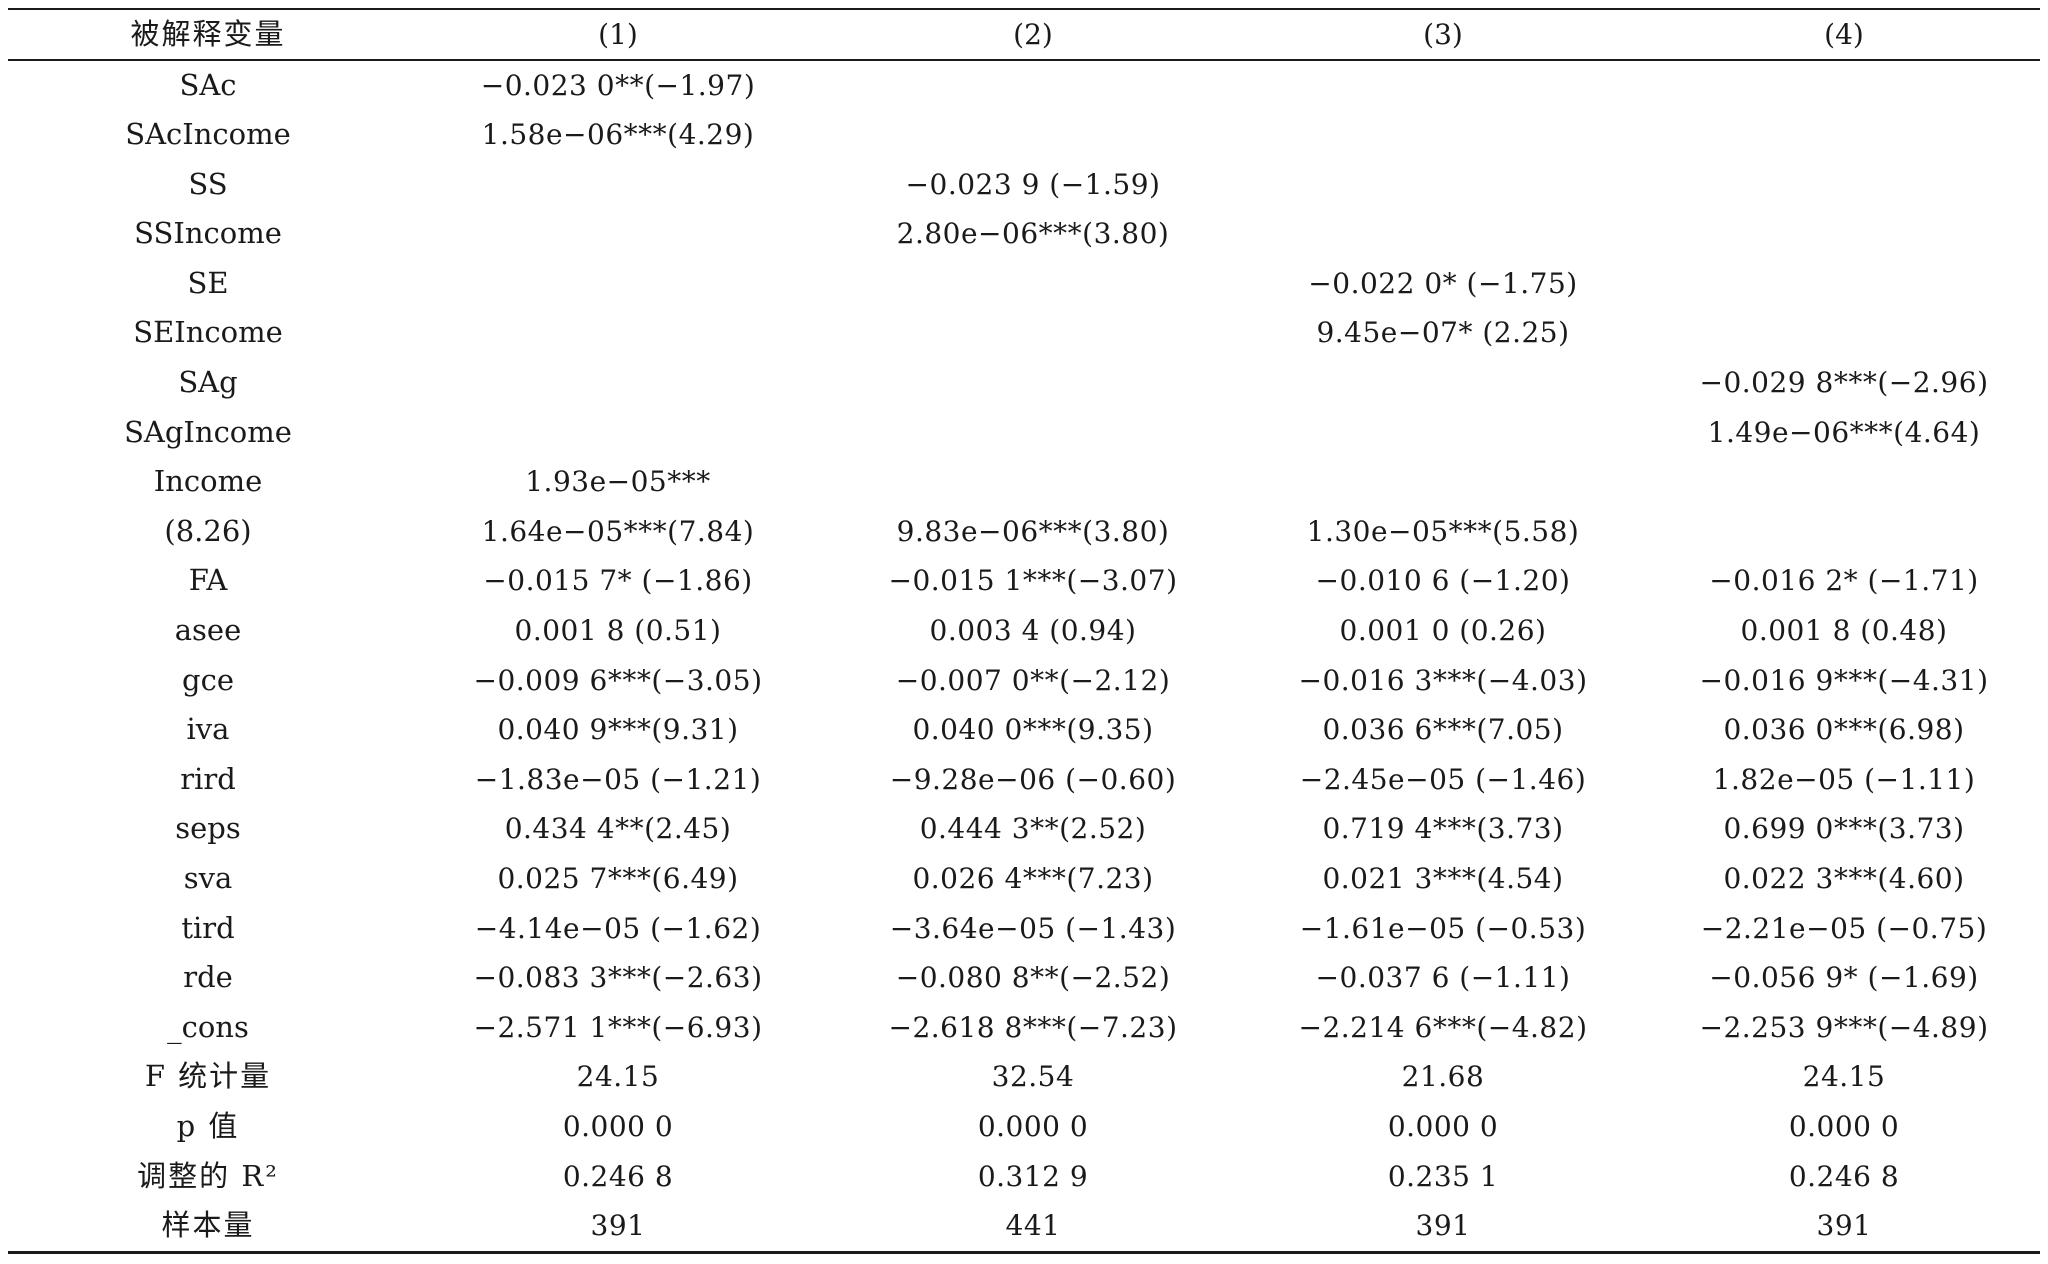  What do you see at coordinates (1033, 34) in the screenshot?
I see `header-model-2: (2)` at bounding box center [1033, 34].